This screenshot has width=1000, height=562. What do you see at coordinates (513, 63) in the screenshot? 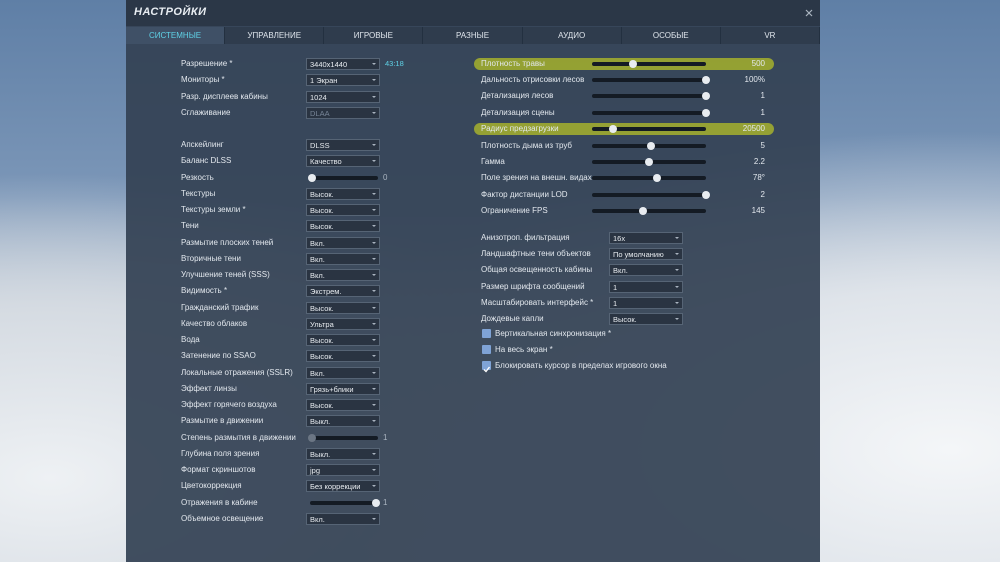
I see `setting-label: Плотность травы` at bounding box center [513, 63].